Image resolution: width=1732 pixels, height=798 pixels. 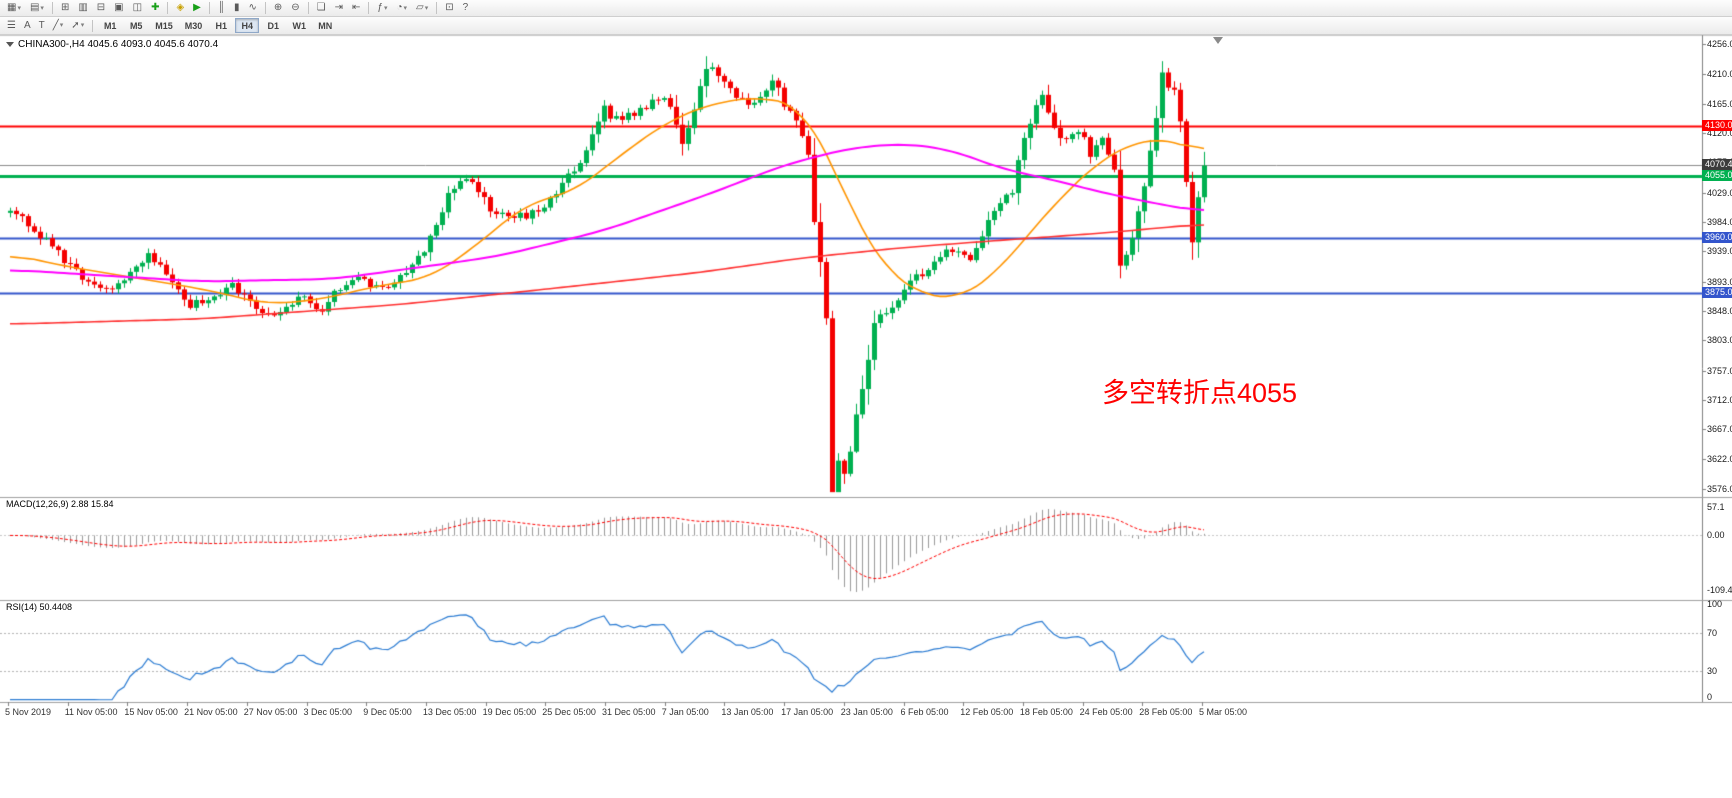 I want to click on tile-windows-button: ❏, so click(x=321, y=8).